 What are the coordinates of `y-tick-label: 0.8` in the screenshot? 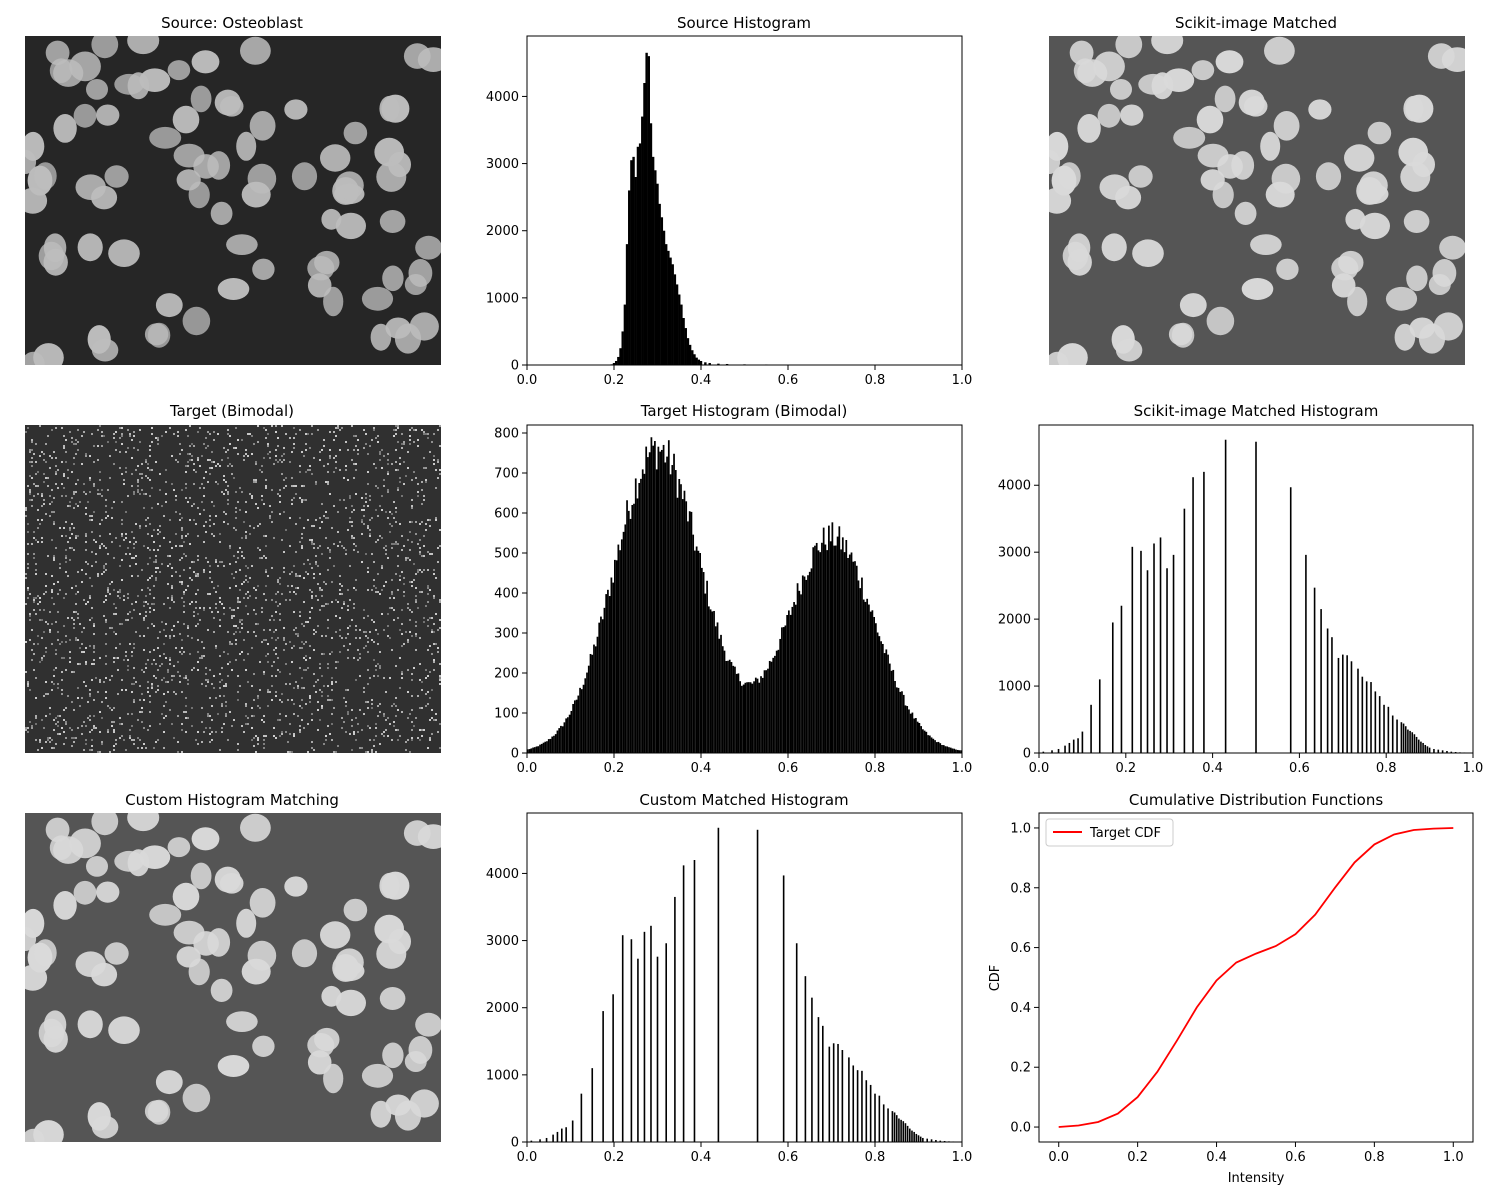 It's located at (1020, 888).